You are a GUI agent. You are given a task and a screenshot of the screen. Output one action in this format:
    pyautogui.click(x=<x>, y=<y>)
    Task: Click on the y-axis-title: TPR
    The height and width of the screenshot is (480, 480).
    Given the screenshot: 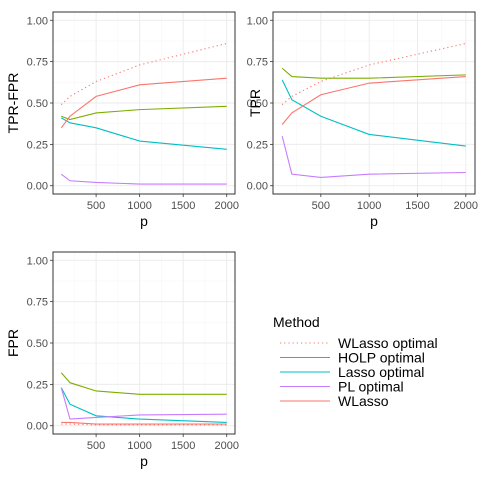 What is the action you would take?
    pyautogui.click(x=255, y=103)
    